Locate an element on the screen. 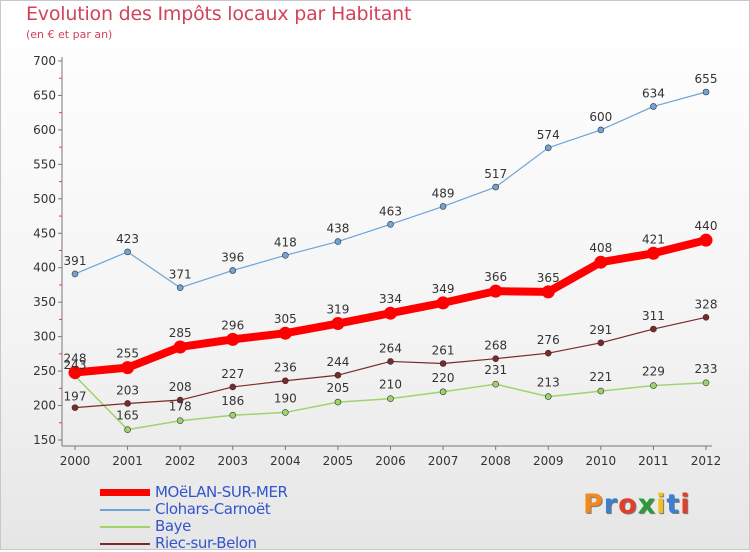 Image resolution: width=750 pixels, height=552 pixels. chart-subtitle: (en € et par an) is located at coordinates (69, 34).